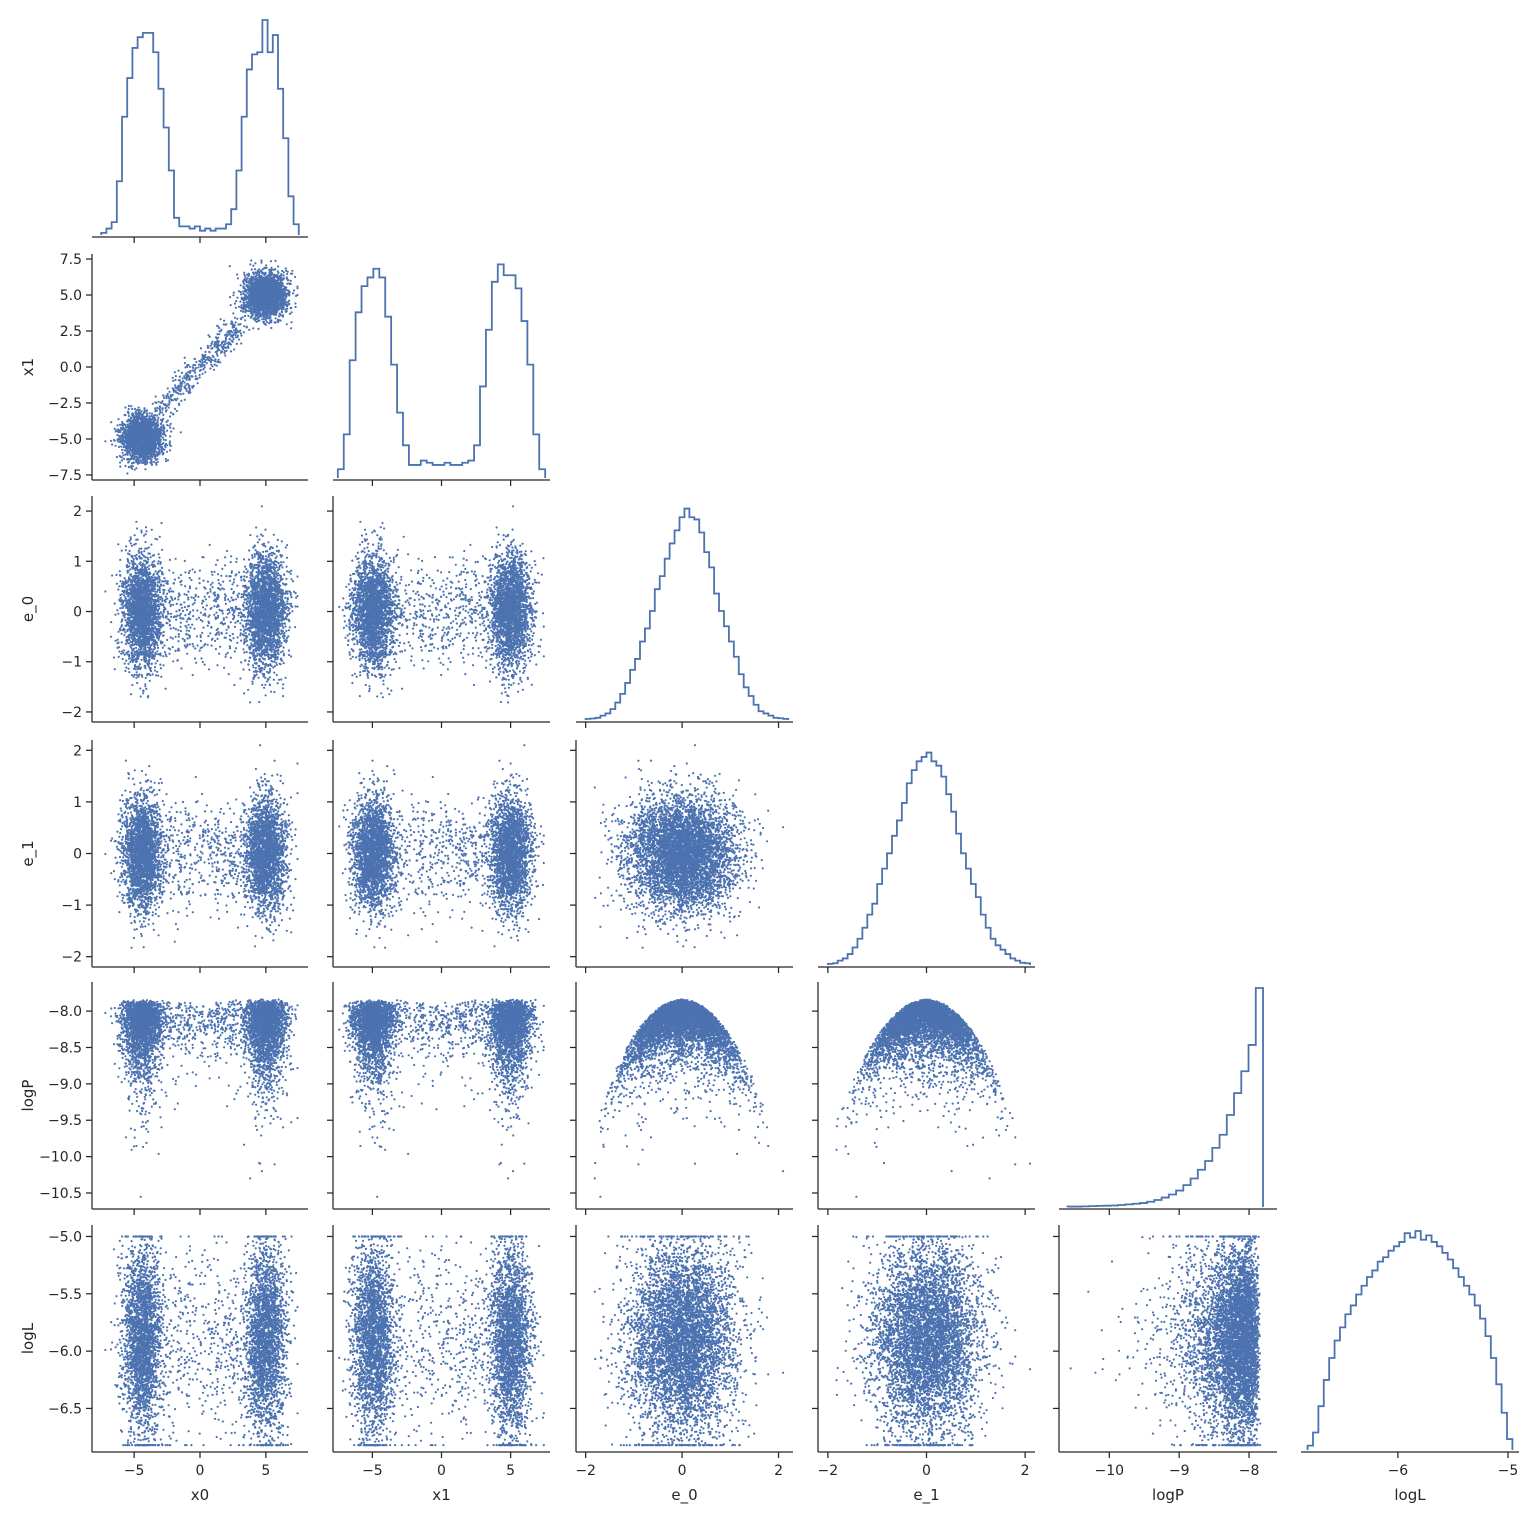 The width and height of the screenshot is (1529, 1514). I want to click on panel-x0-vs-x0, so click(200, 131).